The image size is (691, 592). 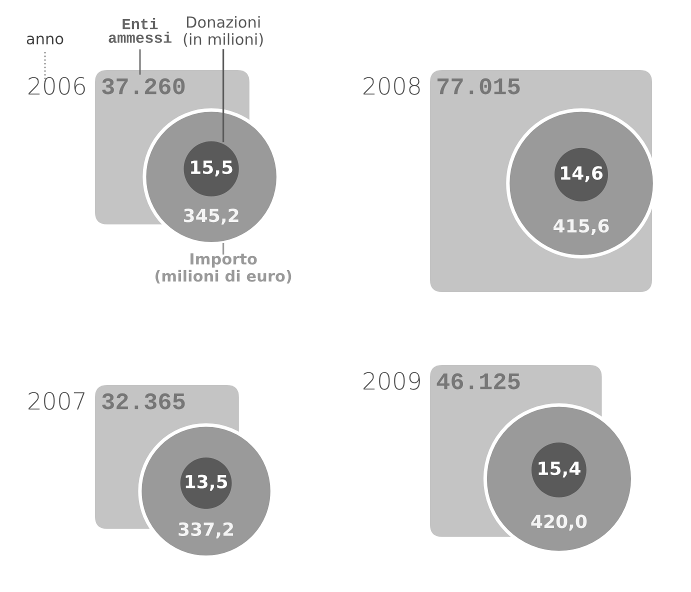 I want to click on data-label: 420,0, so click(x=559, y=522).